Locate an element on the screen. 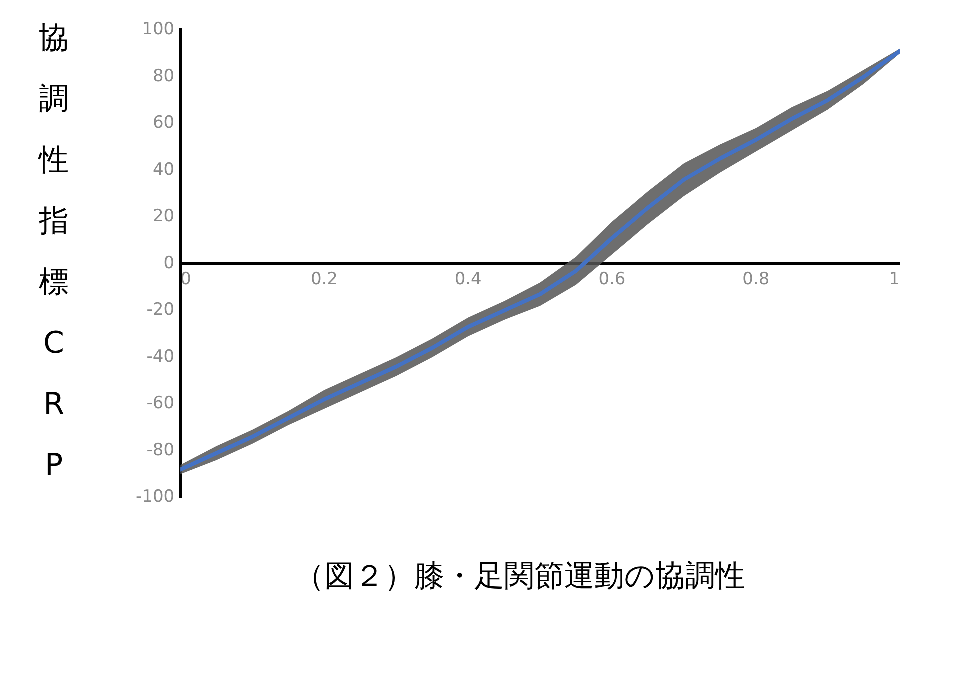  x-tick-label: 1 is located at coordinates (894, 280).